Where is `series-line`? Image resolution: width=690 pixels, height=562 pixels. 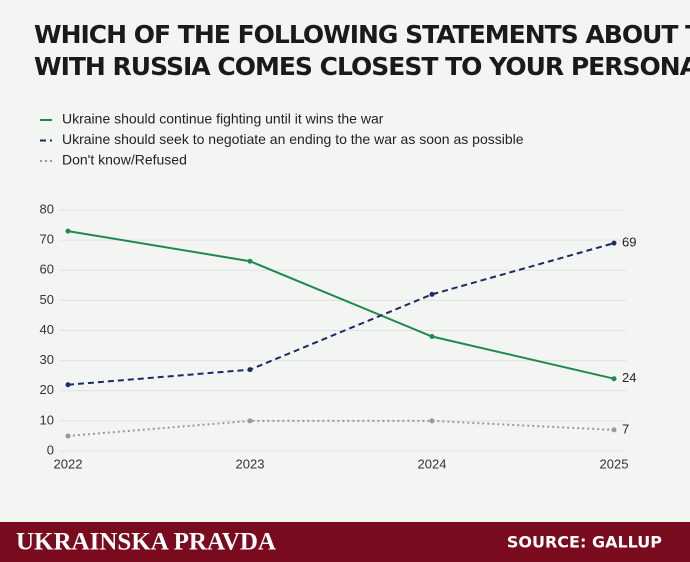
series-line is located at coordinates (341, 428).